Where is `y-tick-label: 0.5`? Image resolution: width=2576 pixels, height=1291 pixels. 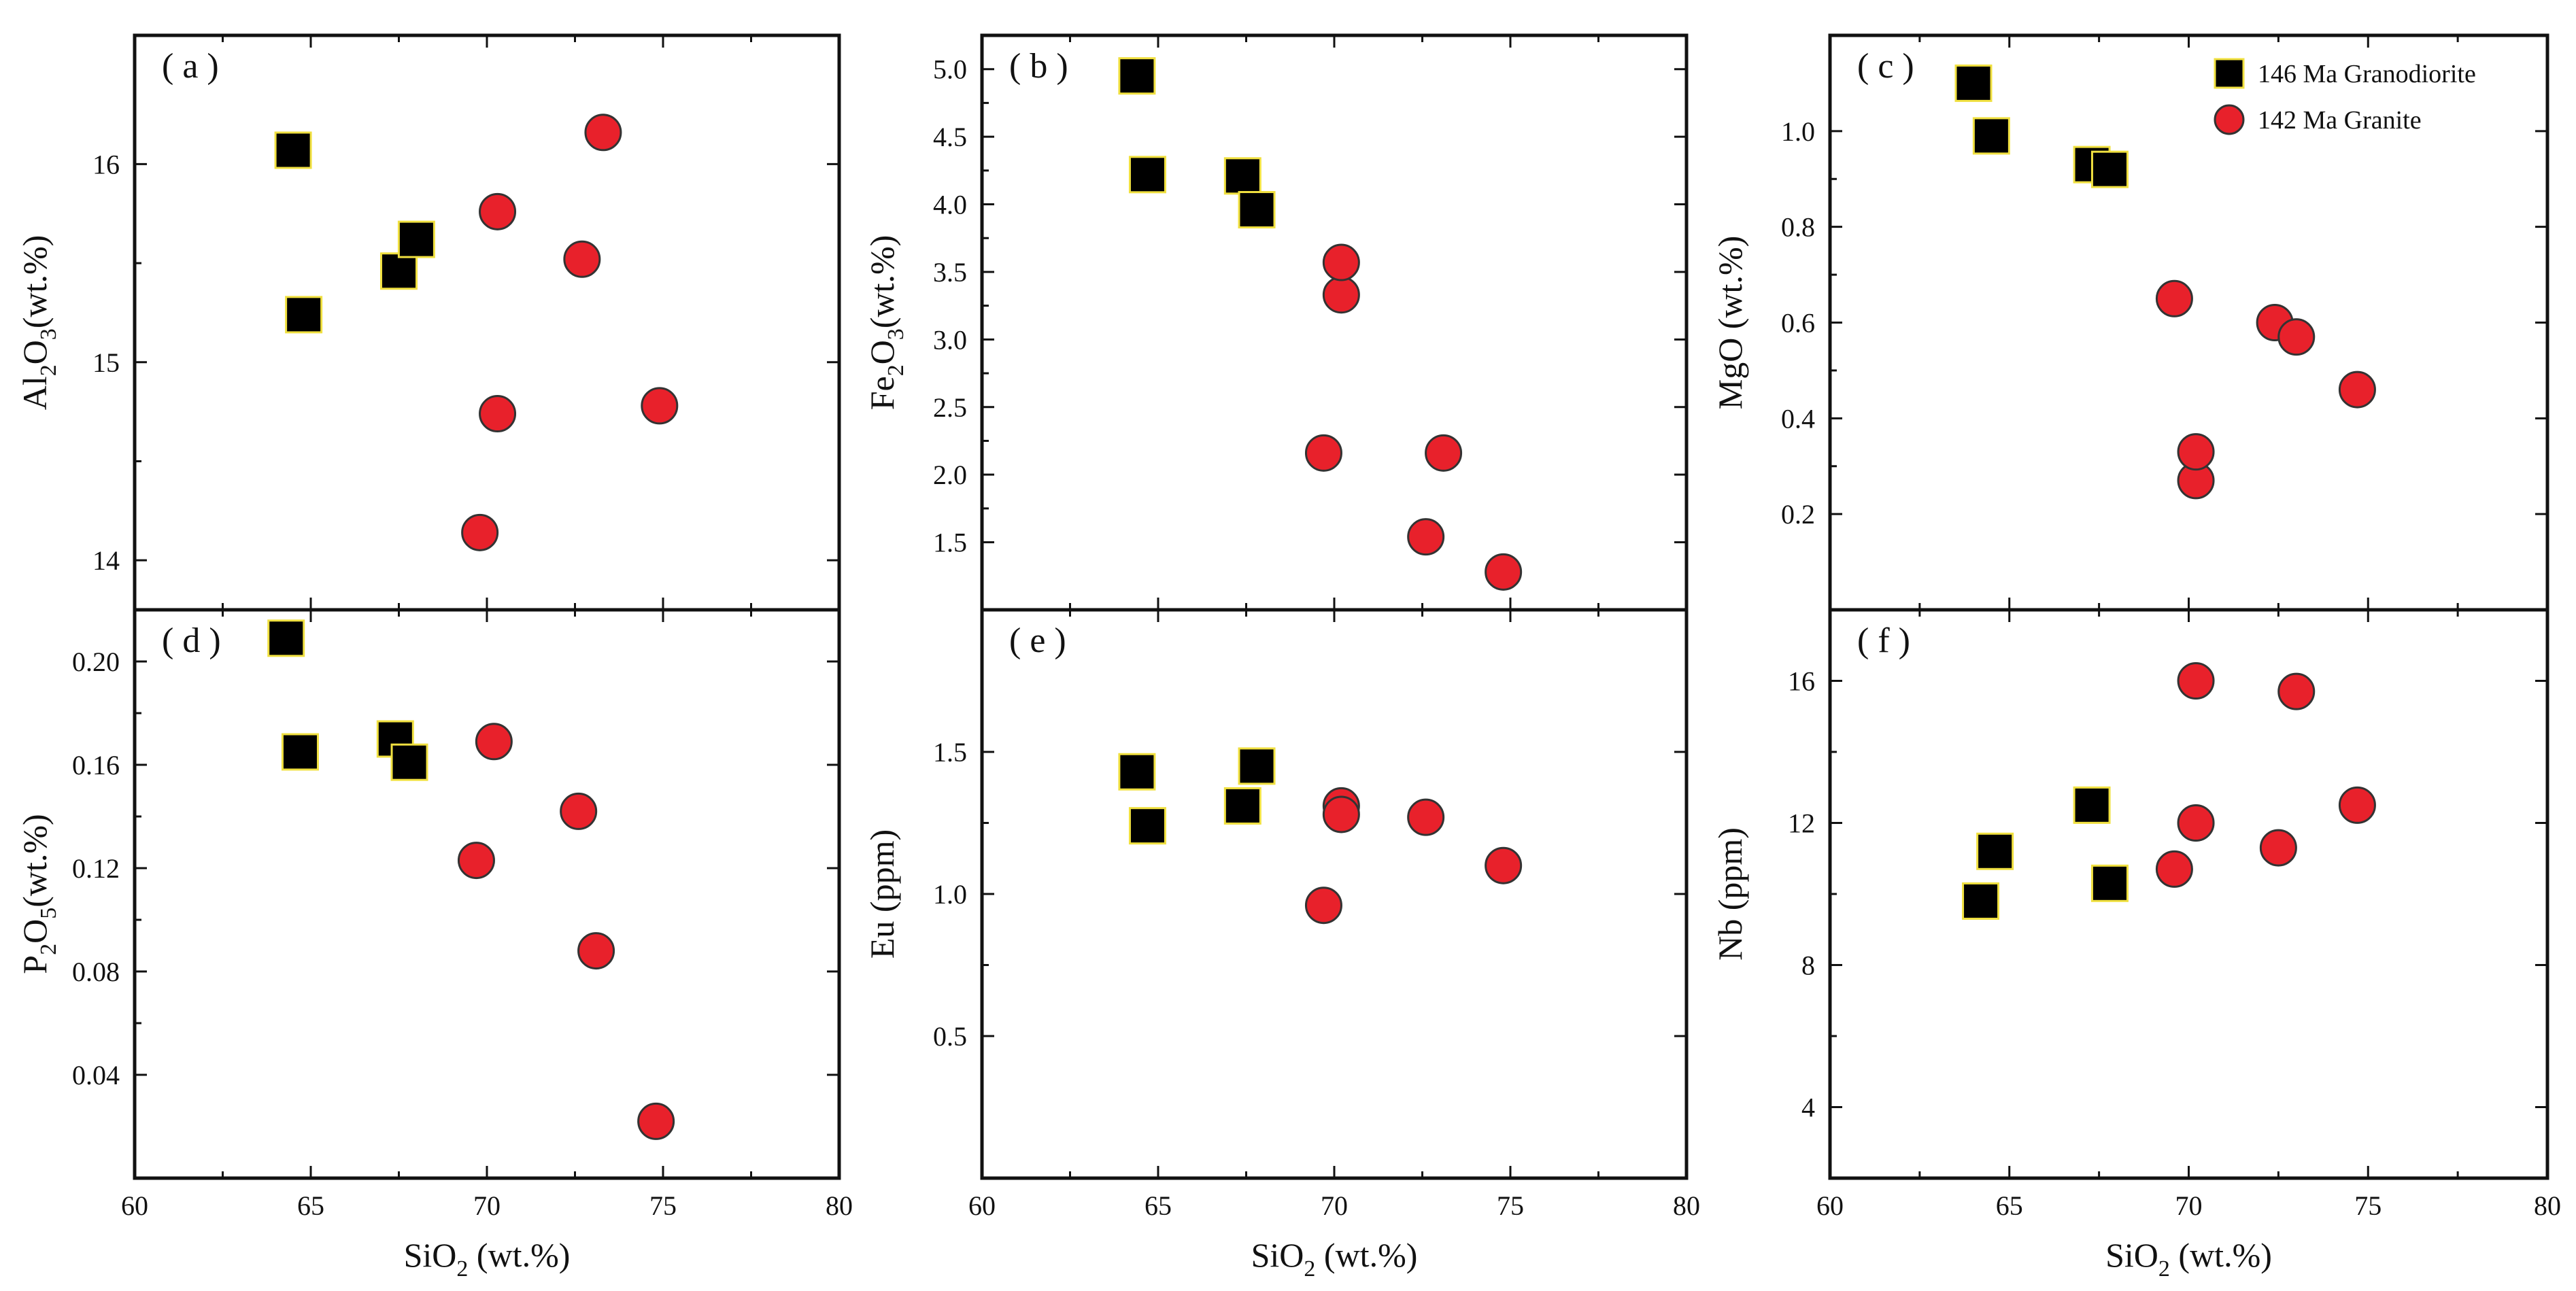 y-tick-label: 0.5 is located at coordinates (950, 1036).